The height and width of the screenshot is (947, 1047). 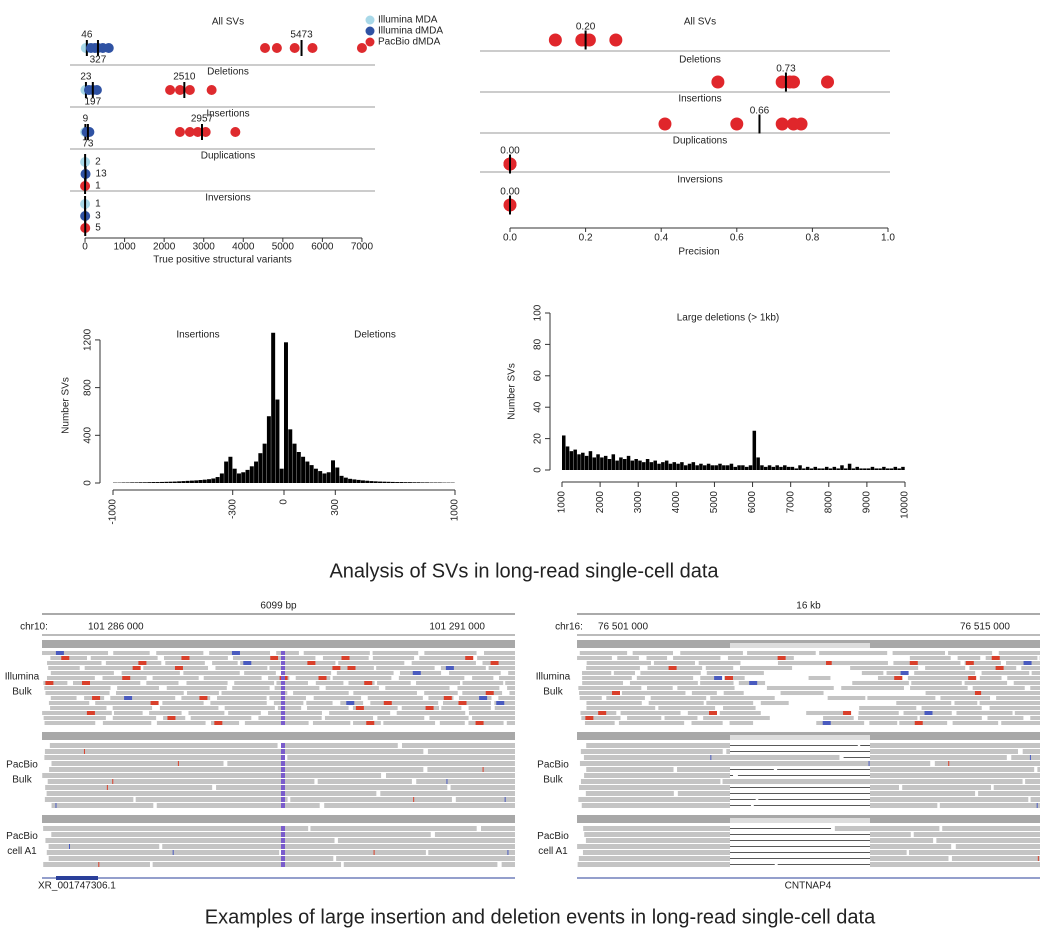 What do you see at coordinates (284, 502) in the screenshot?
I see `x-tick-label: 0` at bounding box center [284, 502].